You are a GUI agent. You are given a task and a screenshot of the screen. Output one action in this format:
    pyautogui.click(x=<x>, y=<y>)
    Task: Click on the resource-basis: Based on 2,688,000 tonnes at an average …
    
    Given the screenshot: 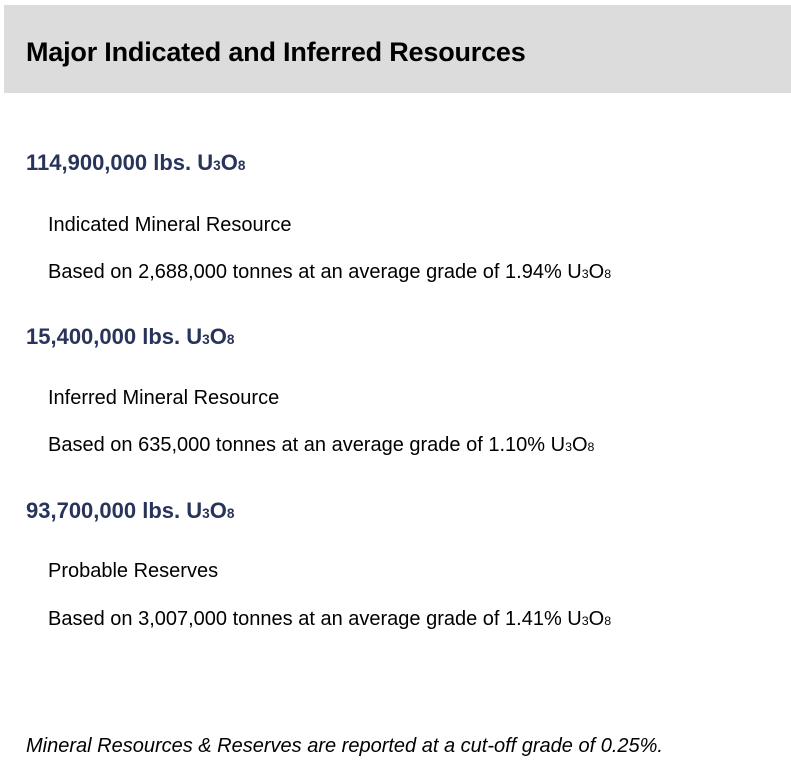 What is the action you would take?
    pyautogui.click(x=329, y=273)
    